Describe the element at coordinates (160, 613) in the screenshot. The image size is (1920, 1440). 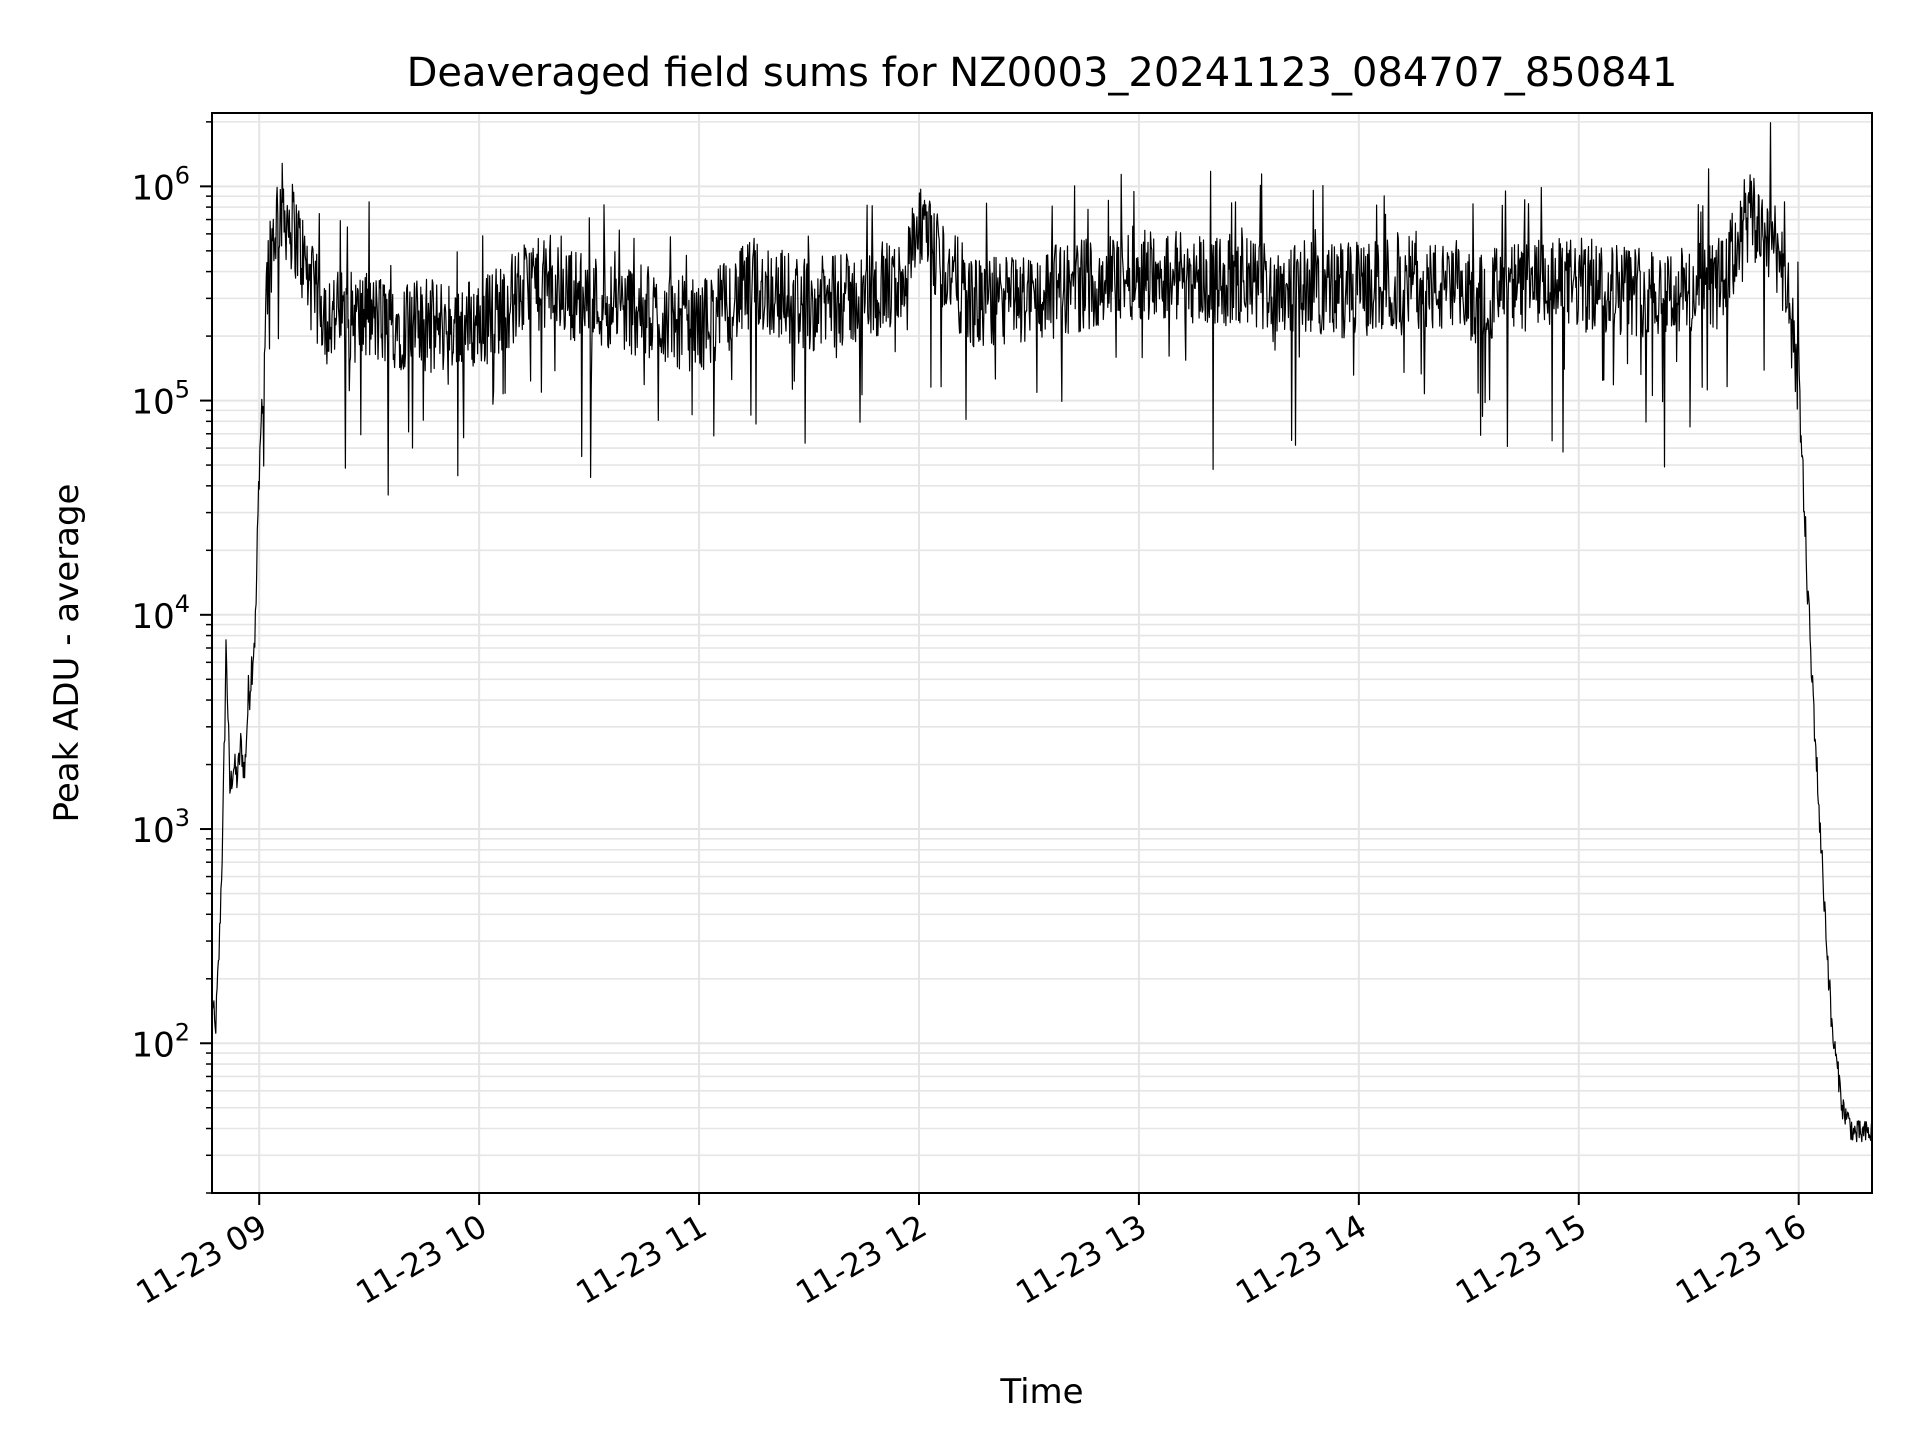
I see `y-tick-label: 10⁴` at that location.